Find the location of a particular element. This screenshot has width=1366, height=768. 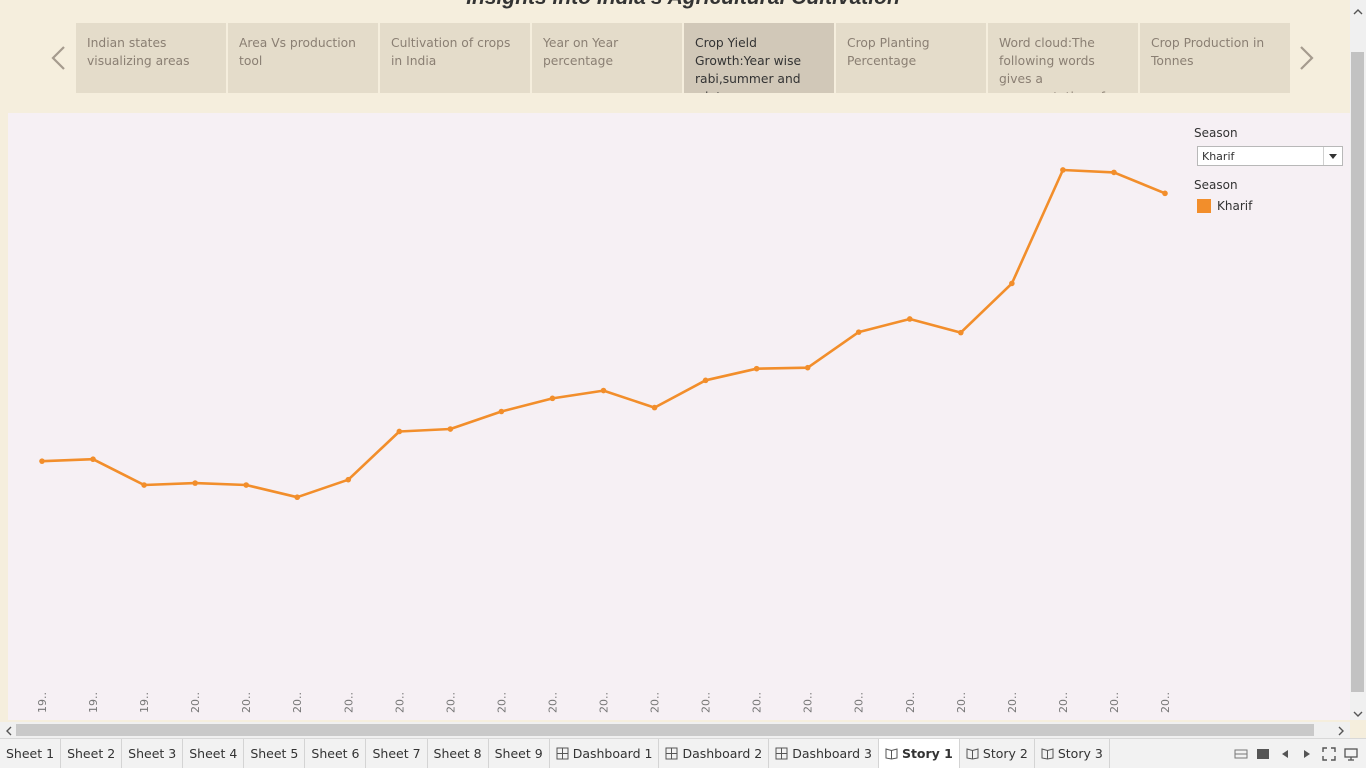

chevron-down-icon is located at coordinates (1332, 156).